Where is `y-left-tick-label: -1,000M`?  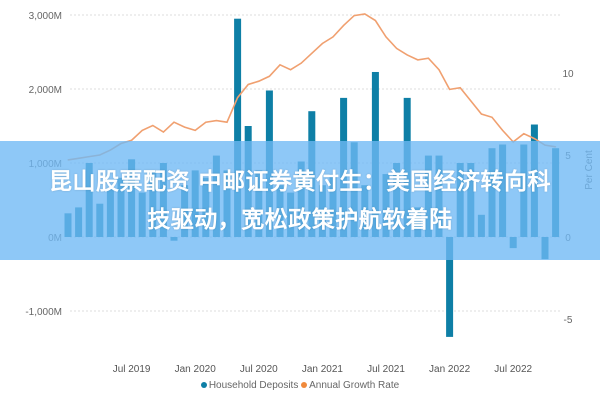 y-left-tick-label: -1,000M is located at coordinates (43, 312).